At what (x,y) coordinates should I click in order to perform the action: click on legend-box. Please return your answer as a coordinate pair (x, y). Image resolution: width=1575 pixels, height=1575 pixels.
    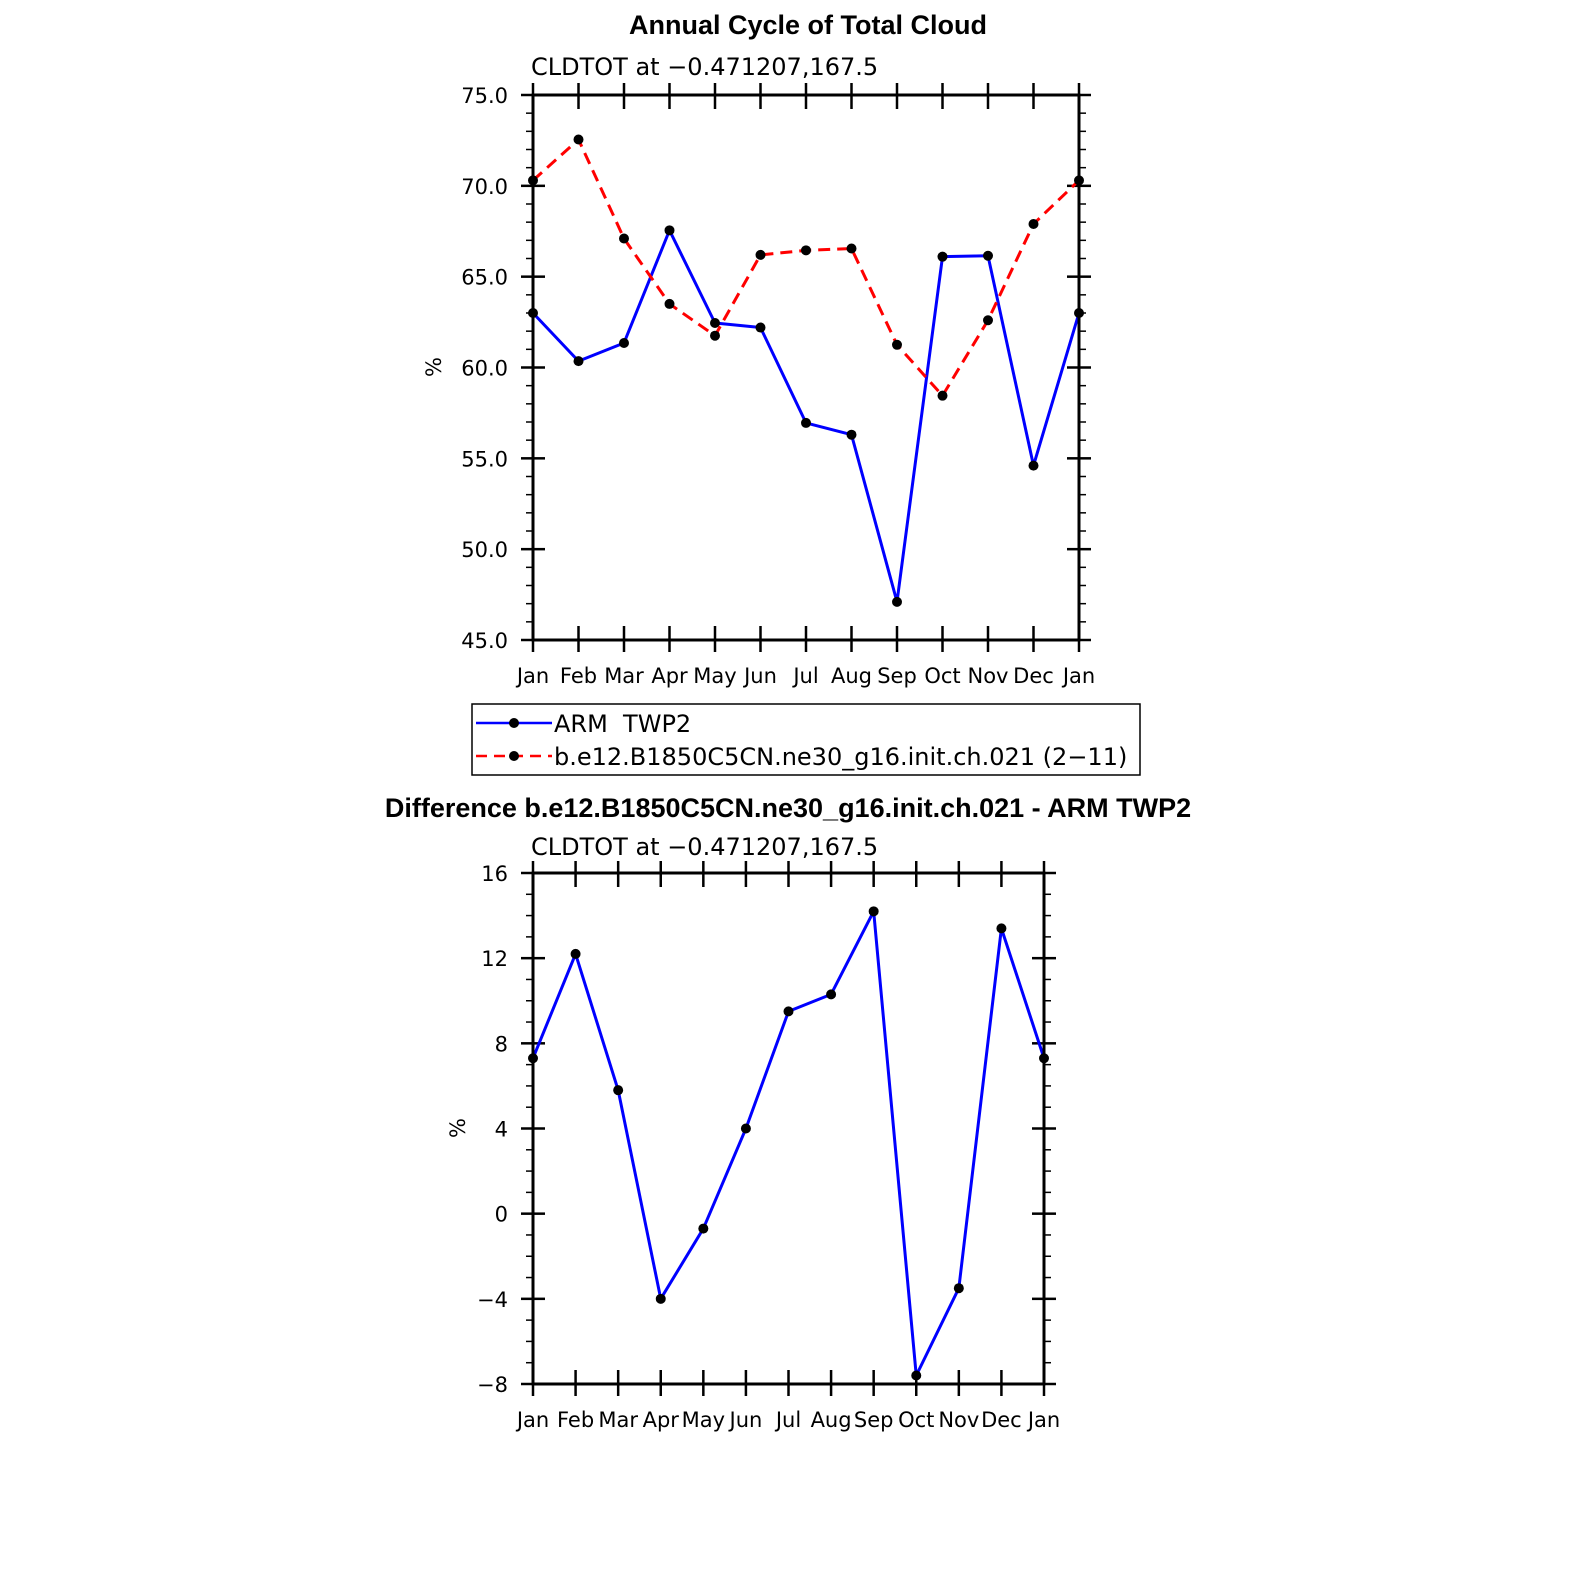
    Looking at the image, I should click on (806, 739).